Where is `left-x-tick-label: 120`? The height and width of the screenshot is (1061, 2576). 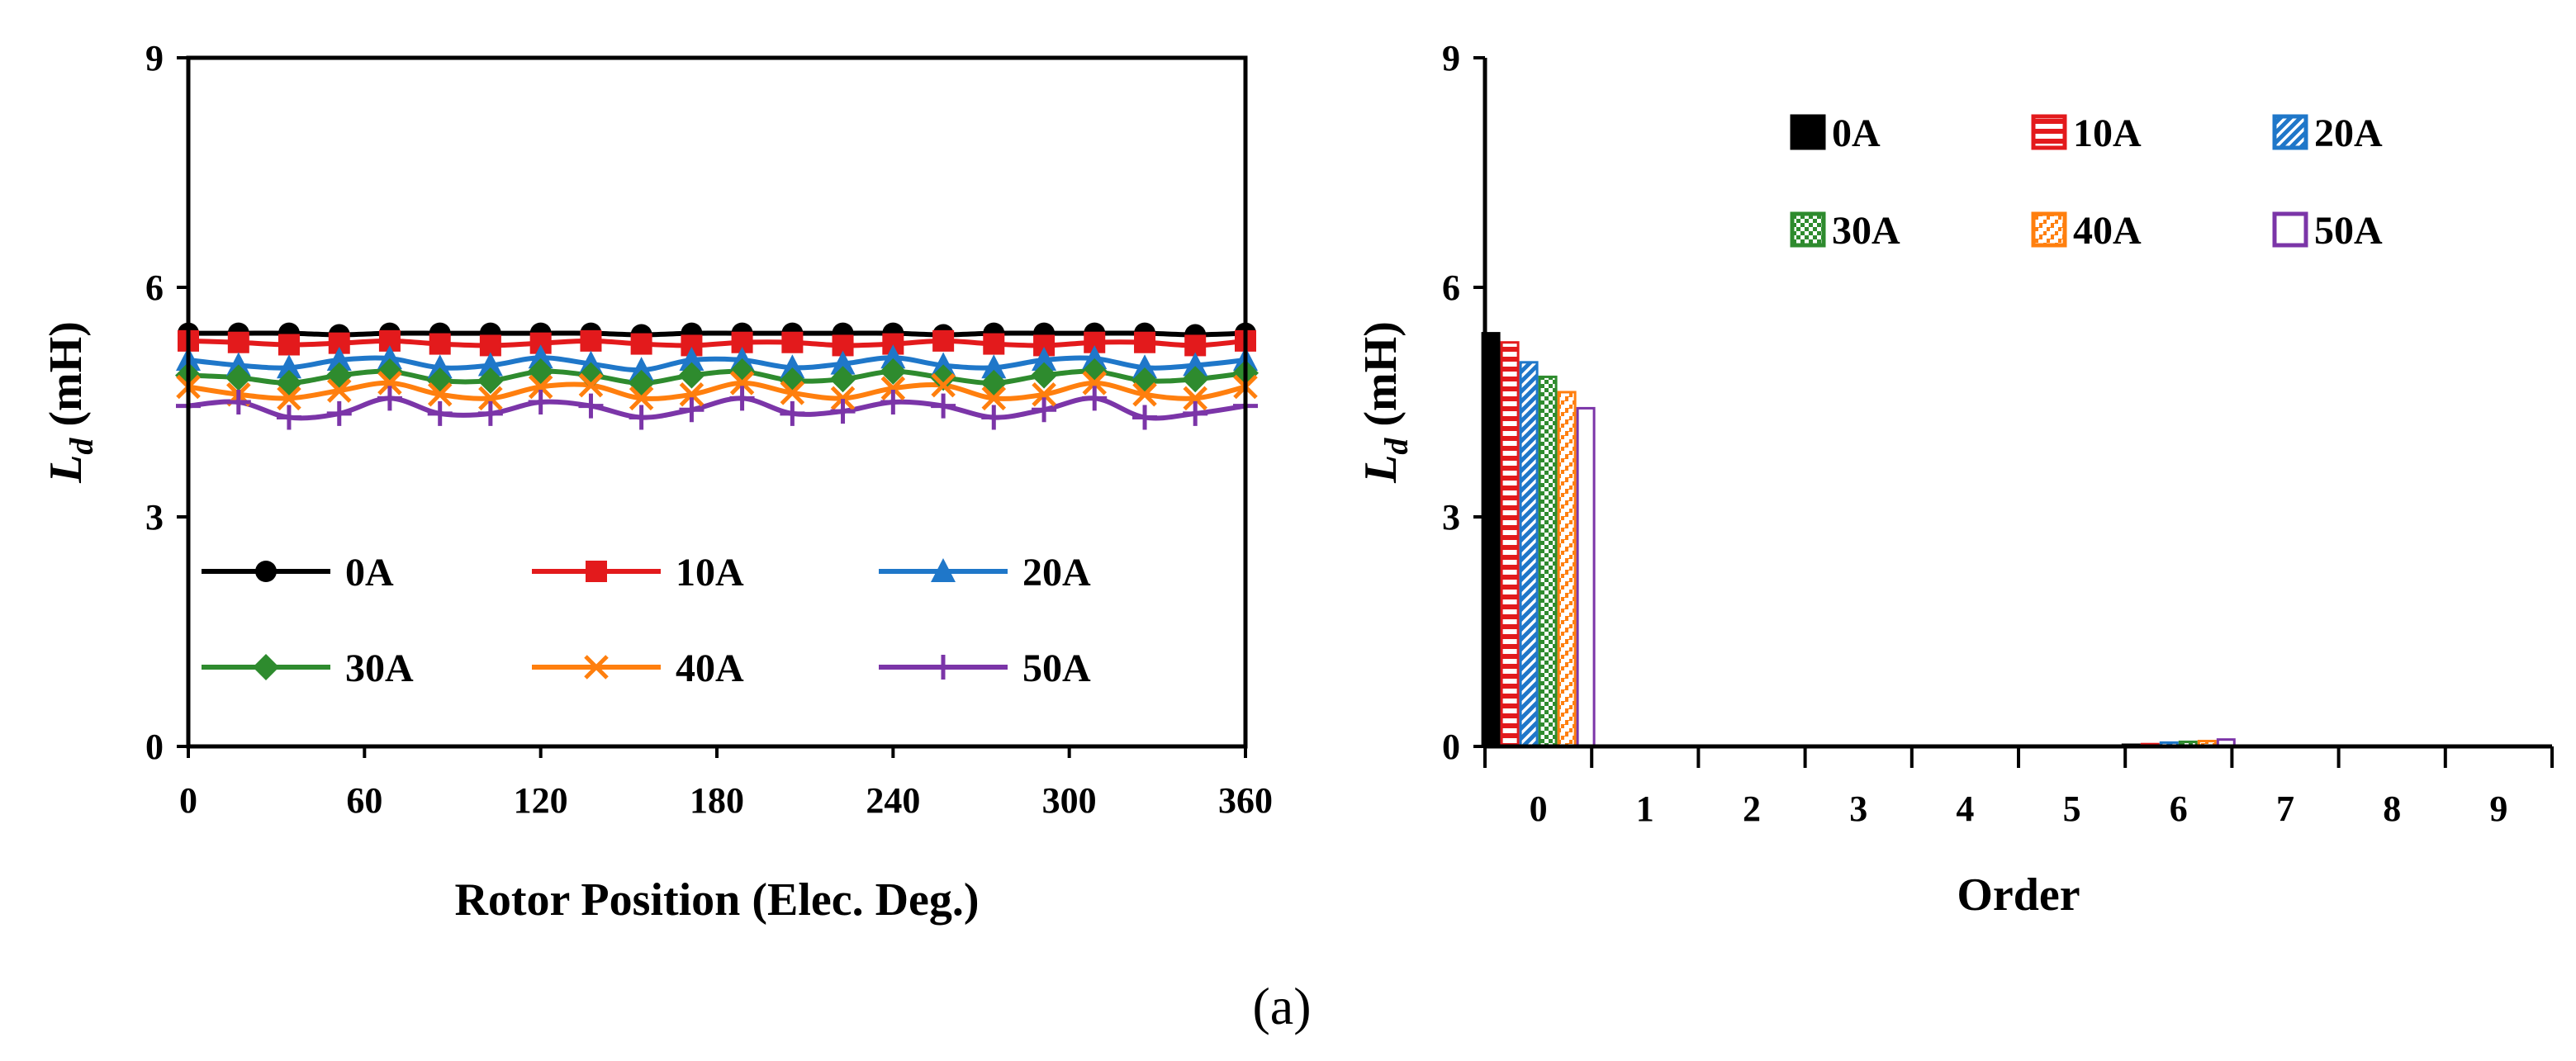
left-x-tick-label: 120 is located at coordinates (541, 800).